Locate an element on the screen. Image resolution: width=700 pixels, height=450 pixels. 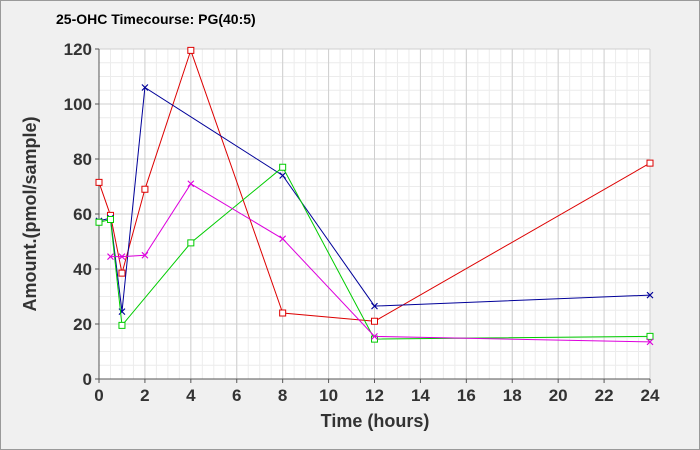
y-tick-label: 40 is located at coordinates (82, 269).